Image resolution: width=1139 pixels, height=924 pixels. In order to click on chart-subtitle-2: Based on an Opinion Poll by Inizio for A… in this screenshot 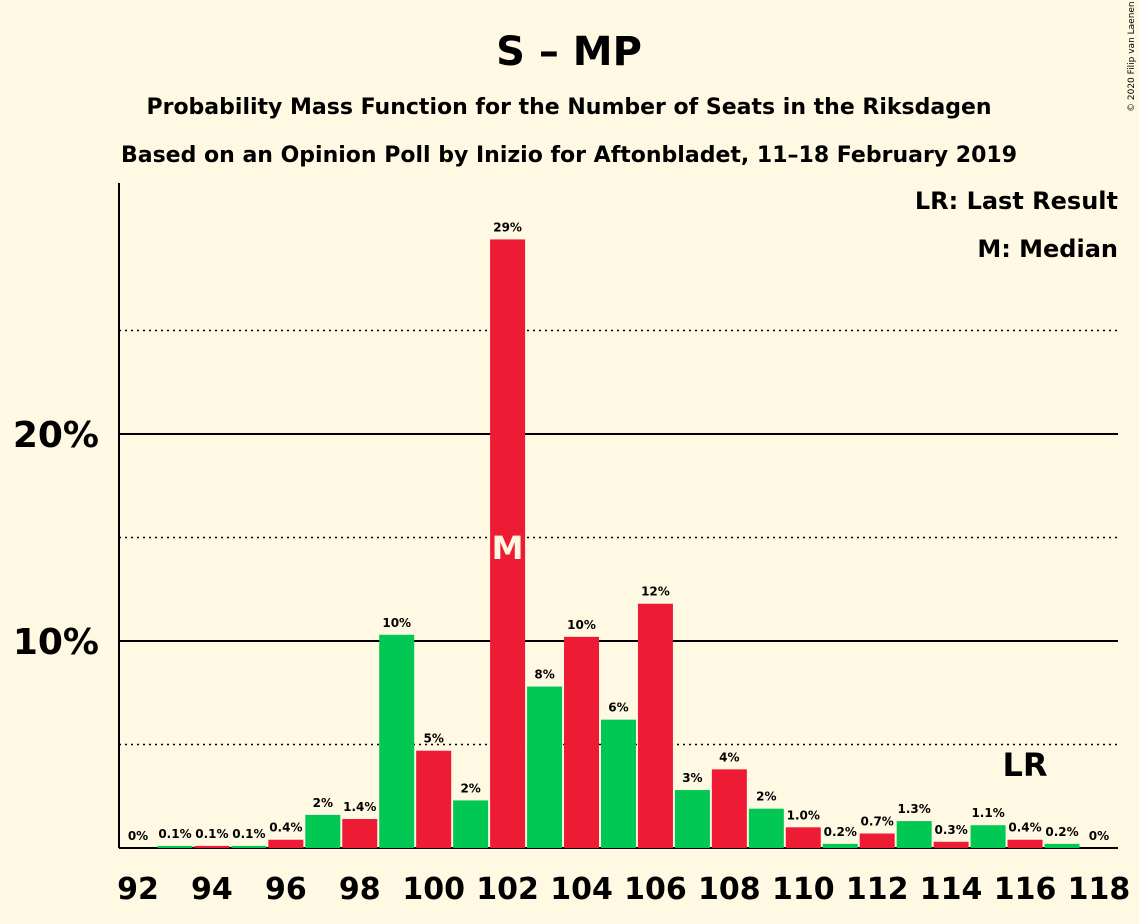, I will do `click(569, 155)`.